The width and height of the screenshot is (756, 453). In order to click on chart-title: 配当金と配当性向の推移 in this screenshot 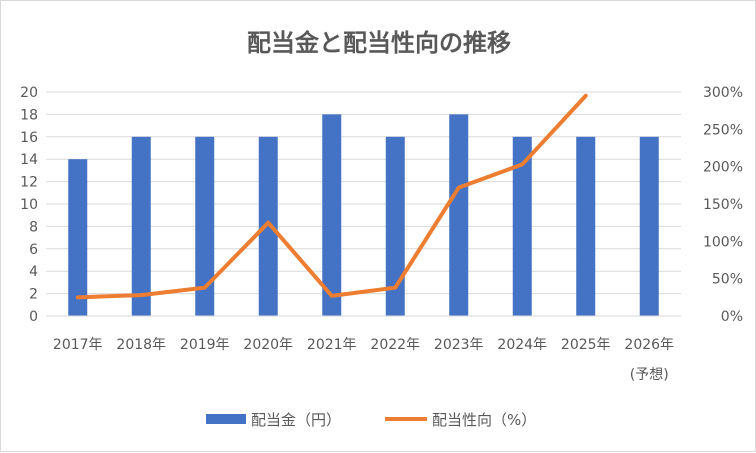, I will do `click(379, 43)`.